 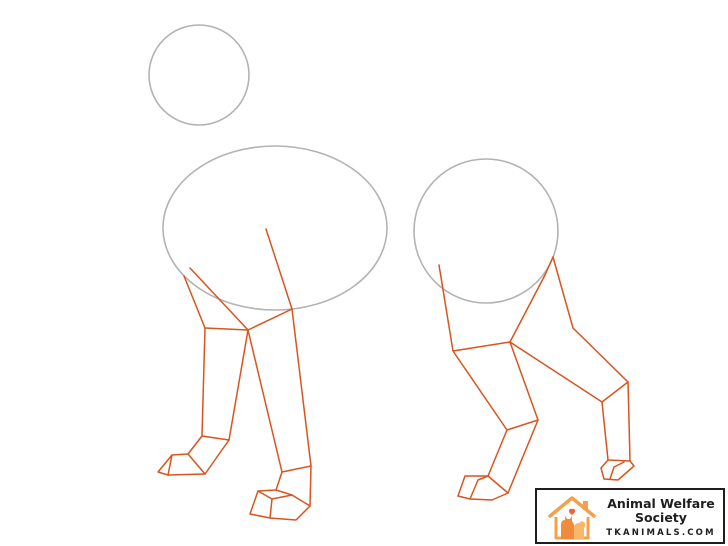 I want to click on chest-oval, so click(x=275, y=228).